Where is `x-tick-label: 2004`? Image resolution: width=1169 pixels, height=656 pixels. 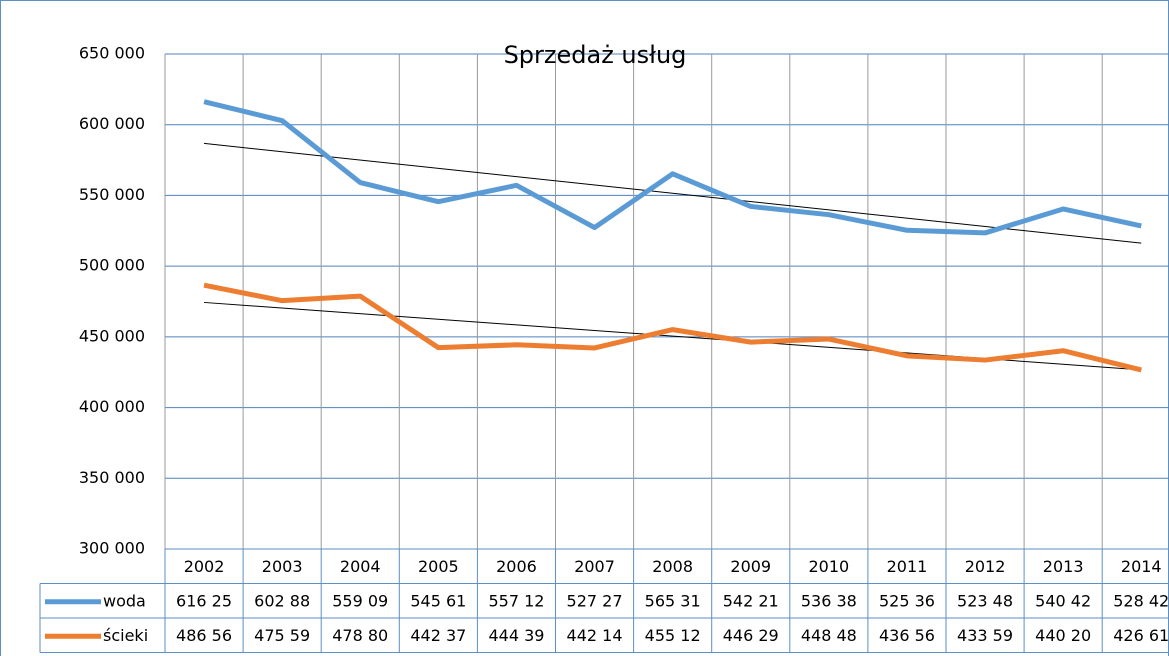
x-tick-label: 2004 is located at coordinates (360, 566).